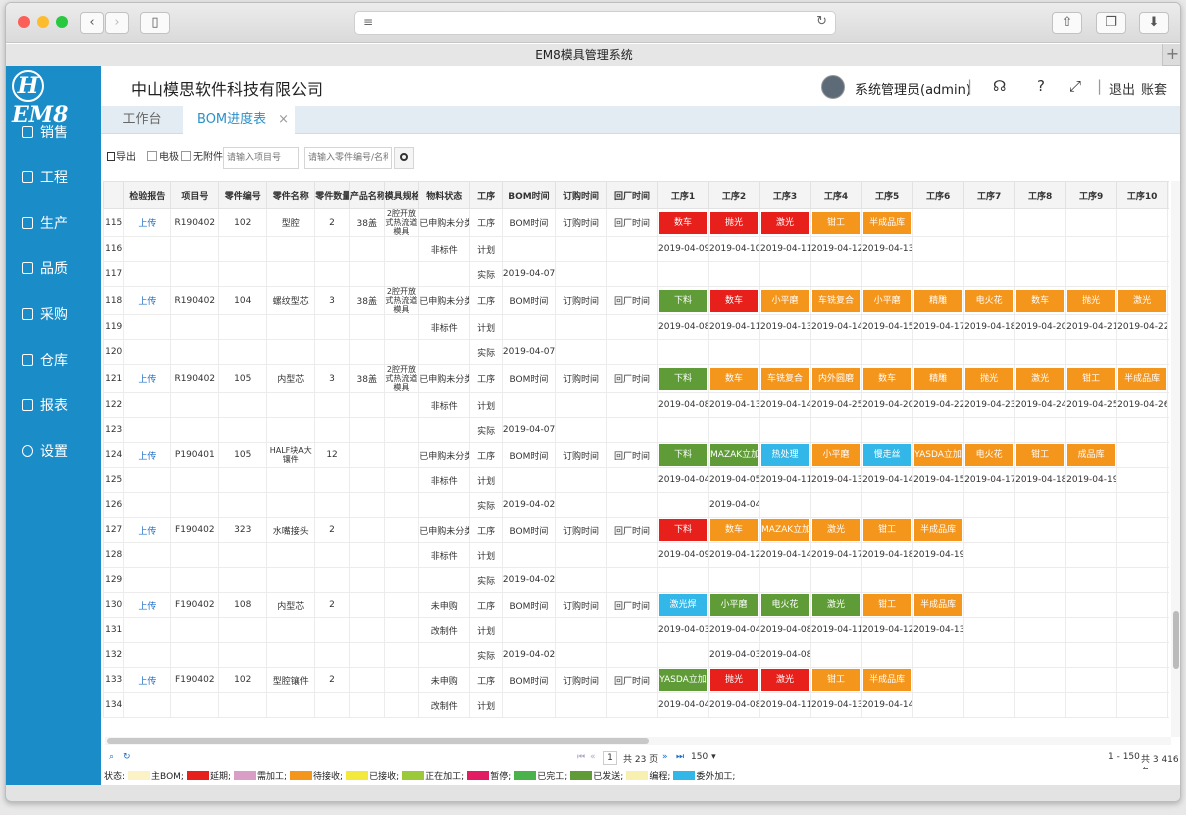  What do you see at coordinates (938, 195) in the screenshot?
I see `column-header: 工序6` at bounding box center [938, 195].